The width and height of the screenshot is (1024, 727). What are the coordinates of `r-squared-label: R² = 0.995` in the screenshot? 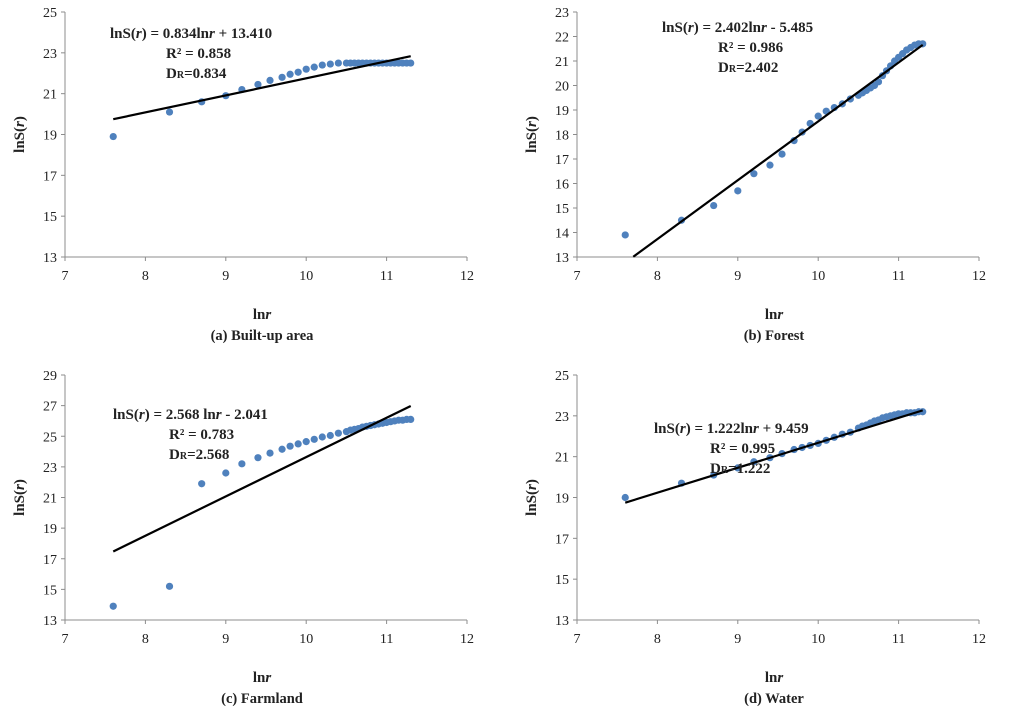 It's located at (742, 449).